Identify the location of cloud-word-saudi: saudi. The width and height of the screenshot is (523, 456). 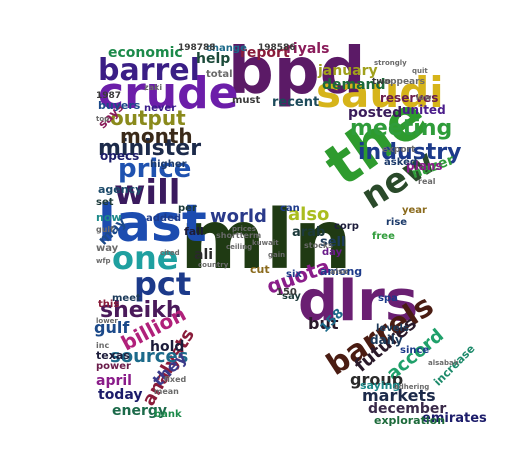
(380, 92).